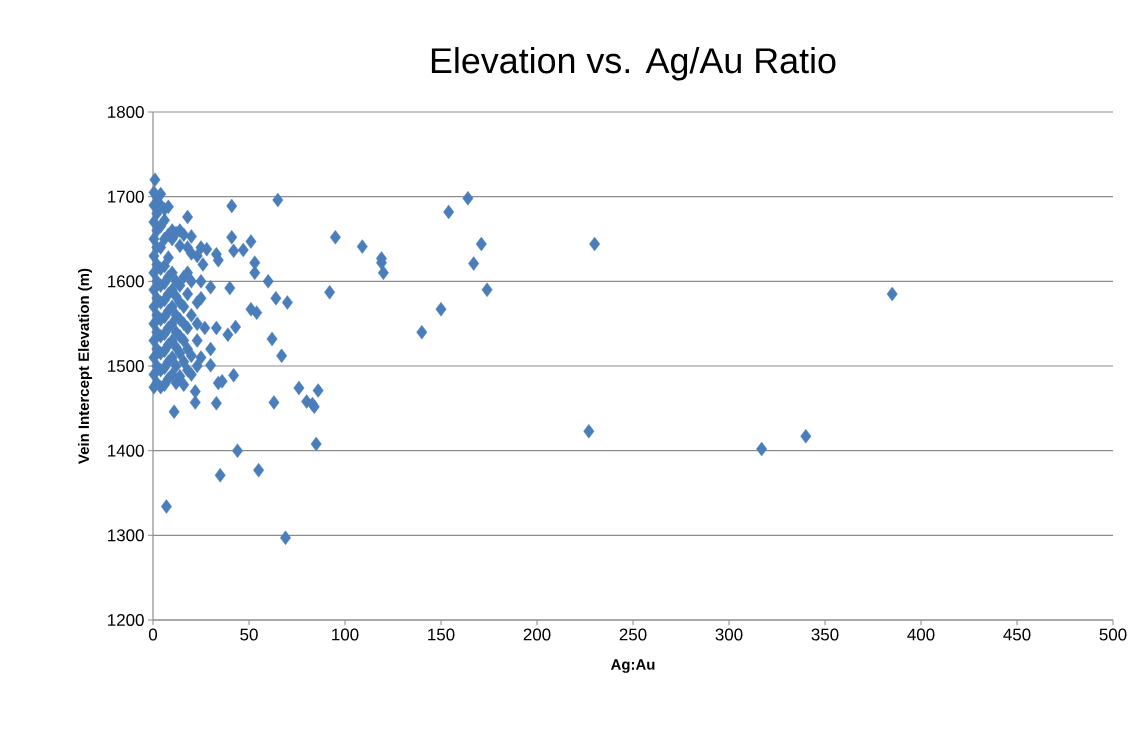 The width and height of the screenshot is (1147, 742). Describe the element at coordinates (126, 112) in the screenshot. I see `y-tick-label: 1800` at that location.